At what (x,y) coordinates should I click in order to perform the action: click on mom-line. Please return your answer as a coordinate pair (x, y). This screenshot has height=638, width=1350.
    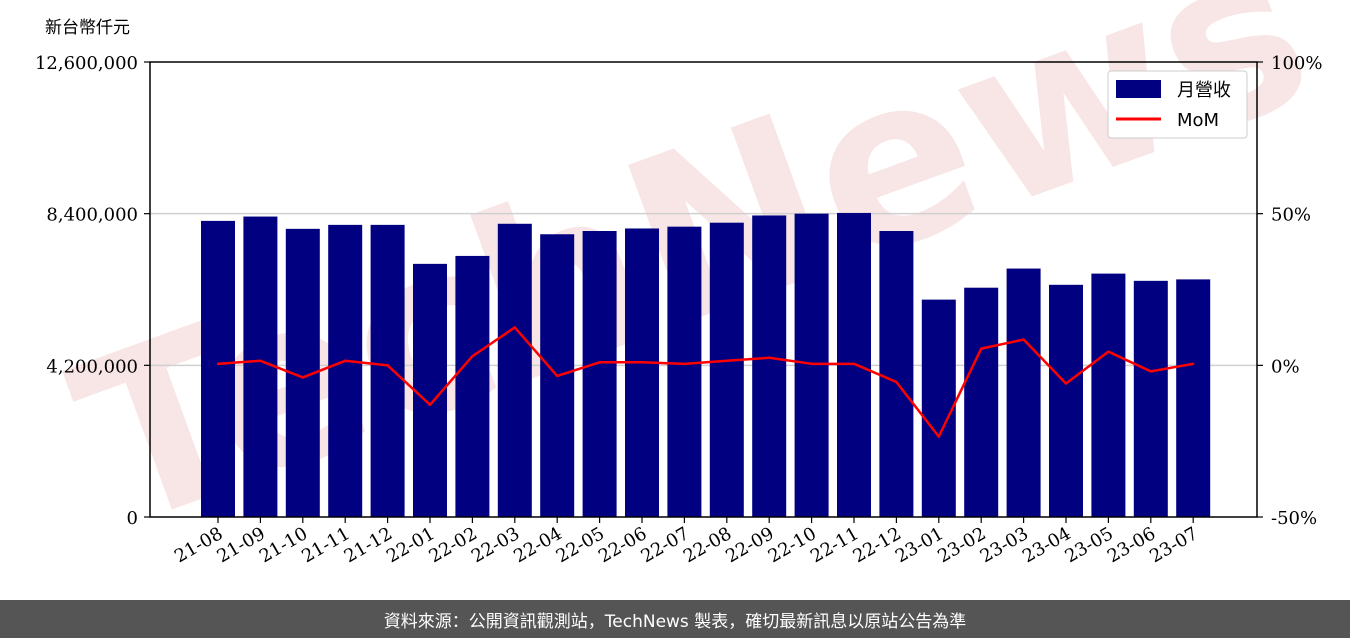
    Looking at the image, I should click on (705, 382).